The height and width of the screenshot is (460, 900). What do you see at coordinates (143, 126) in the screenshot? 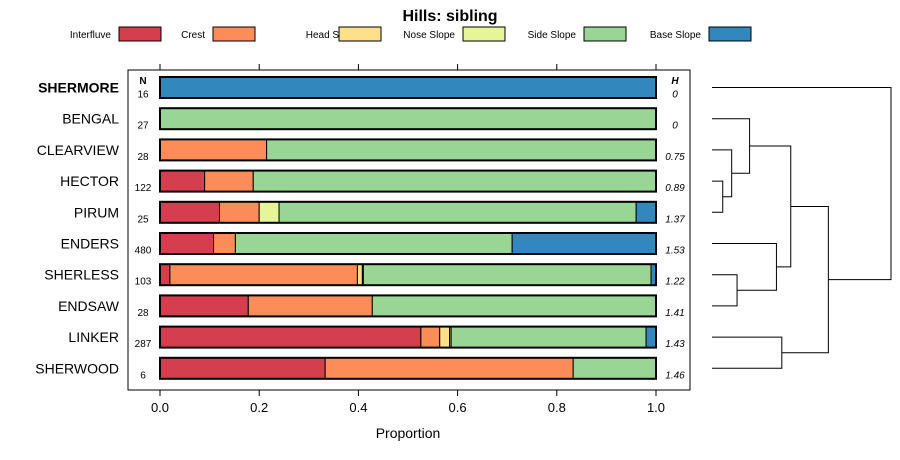
I see `n-value-bengal: 27` at bounding box center [143, 126].